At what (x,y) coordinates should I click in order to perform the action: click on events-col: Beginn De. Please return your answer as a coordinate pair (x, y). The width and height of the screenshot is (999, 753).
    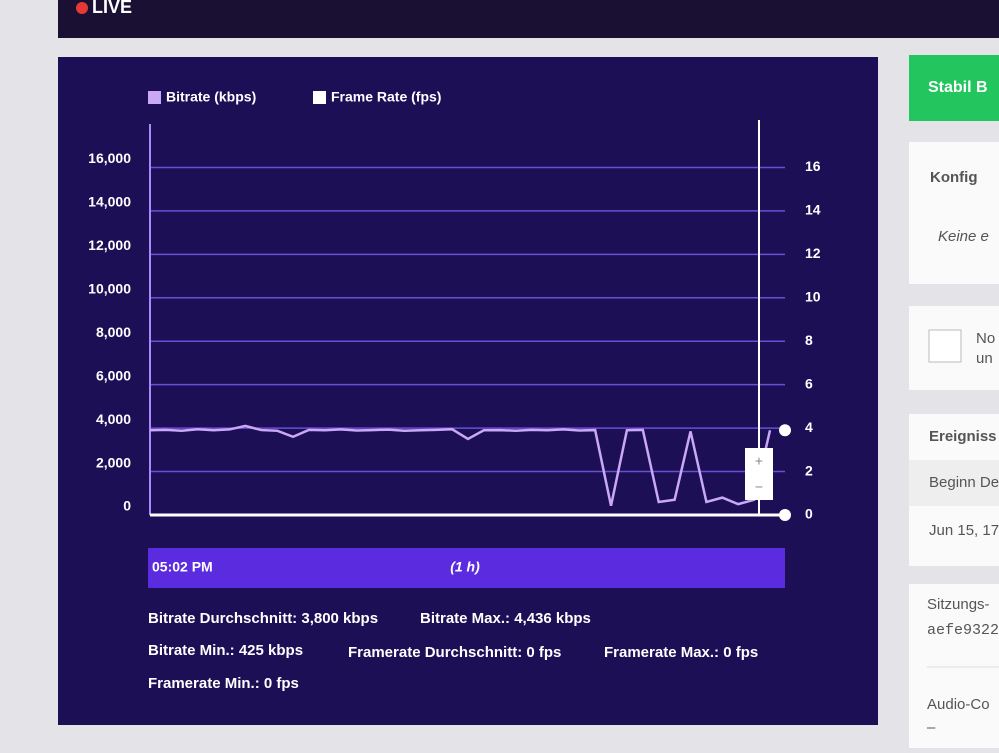
    Looking at the image, I should click on (964, 482).